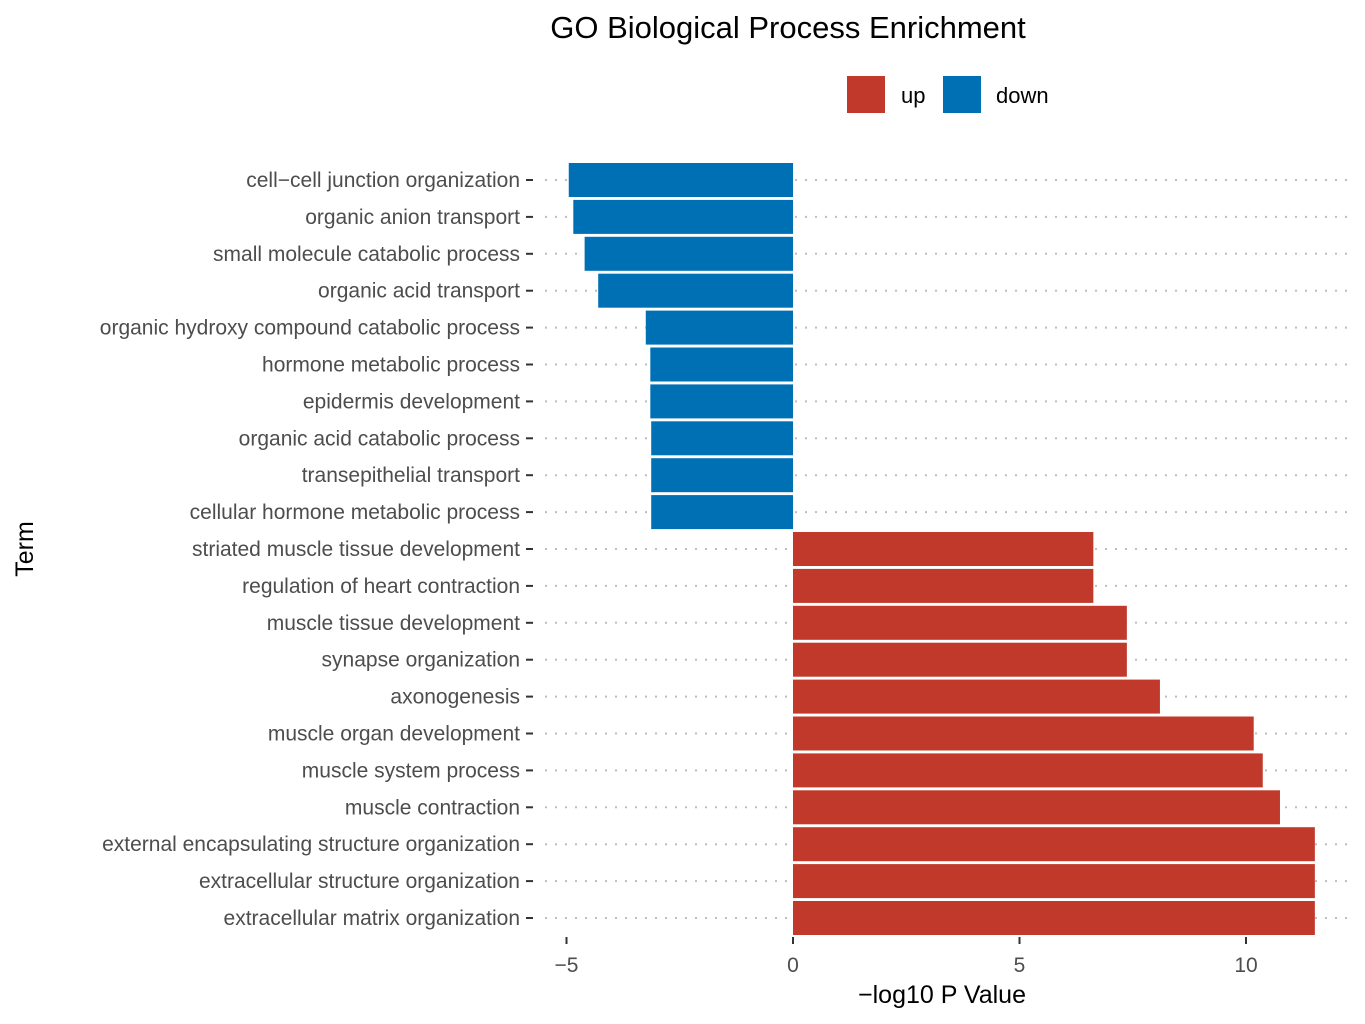 Image resolution: width=1365 pixels, height=1024 pixels. What do you see at coordinates (394, 734) in the screenshot?
I see `y-tick-label: muscle organ development` at bounding box center [394, 734].